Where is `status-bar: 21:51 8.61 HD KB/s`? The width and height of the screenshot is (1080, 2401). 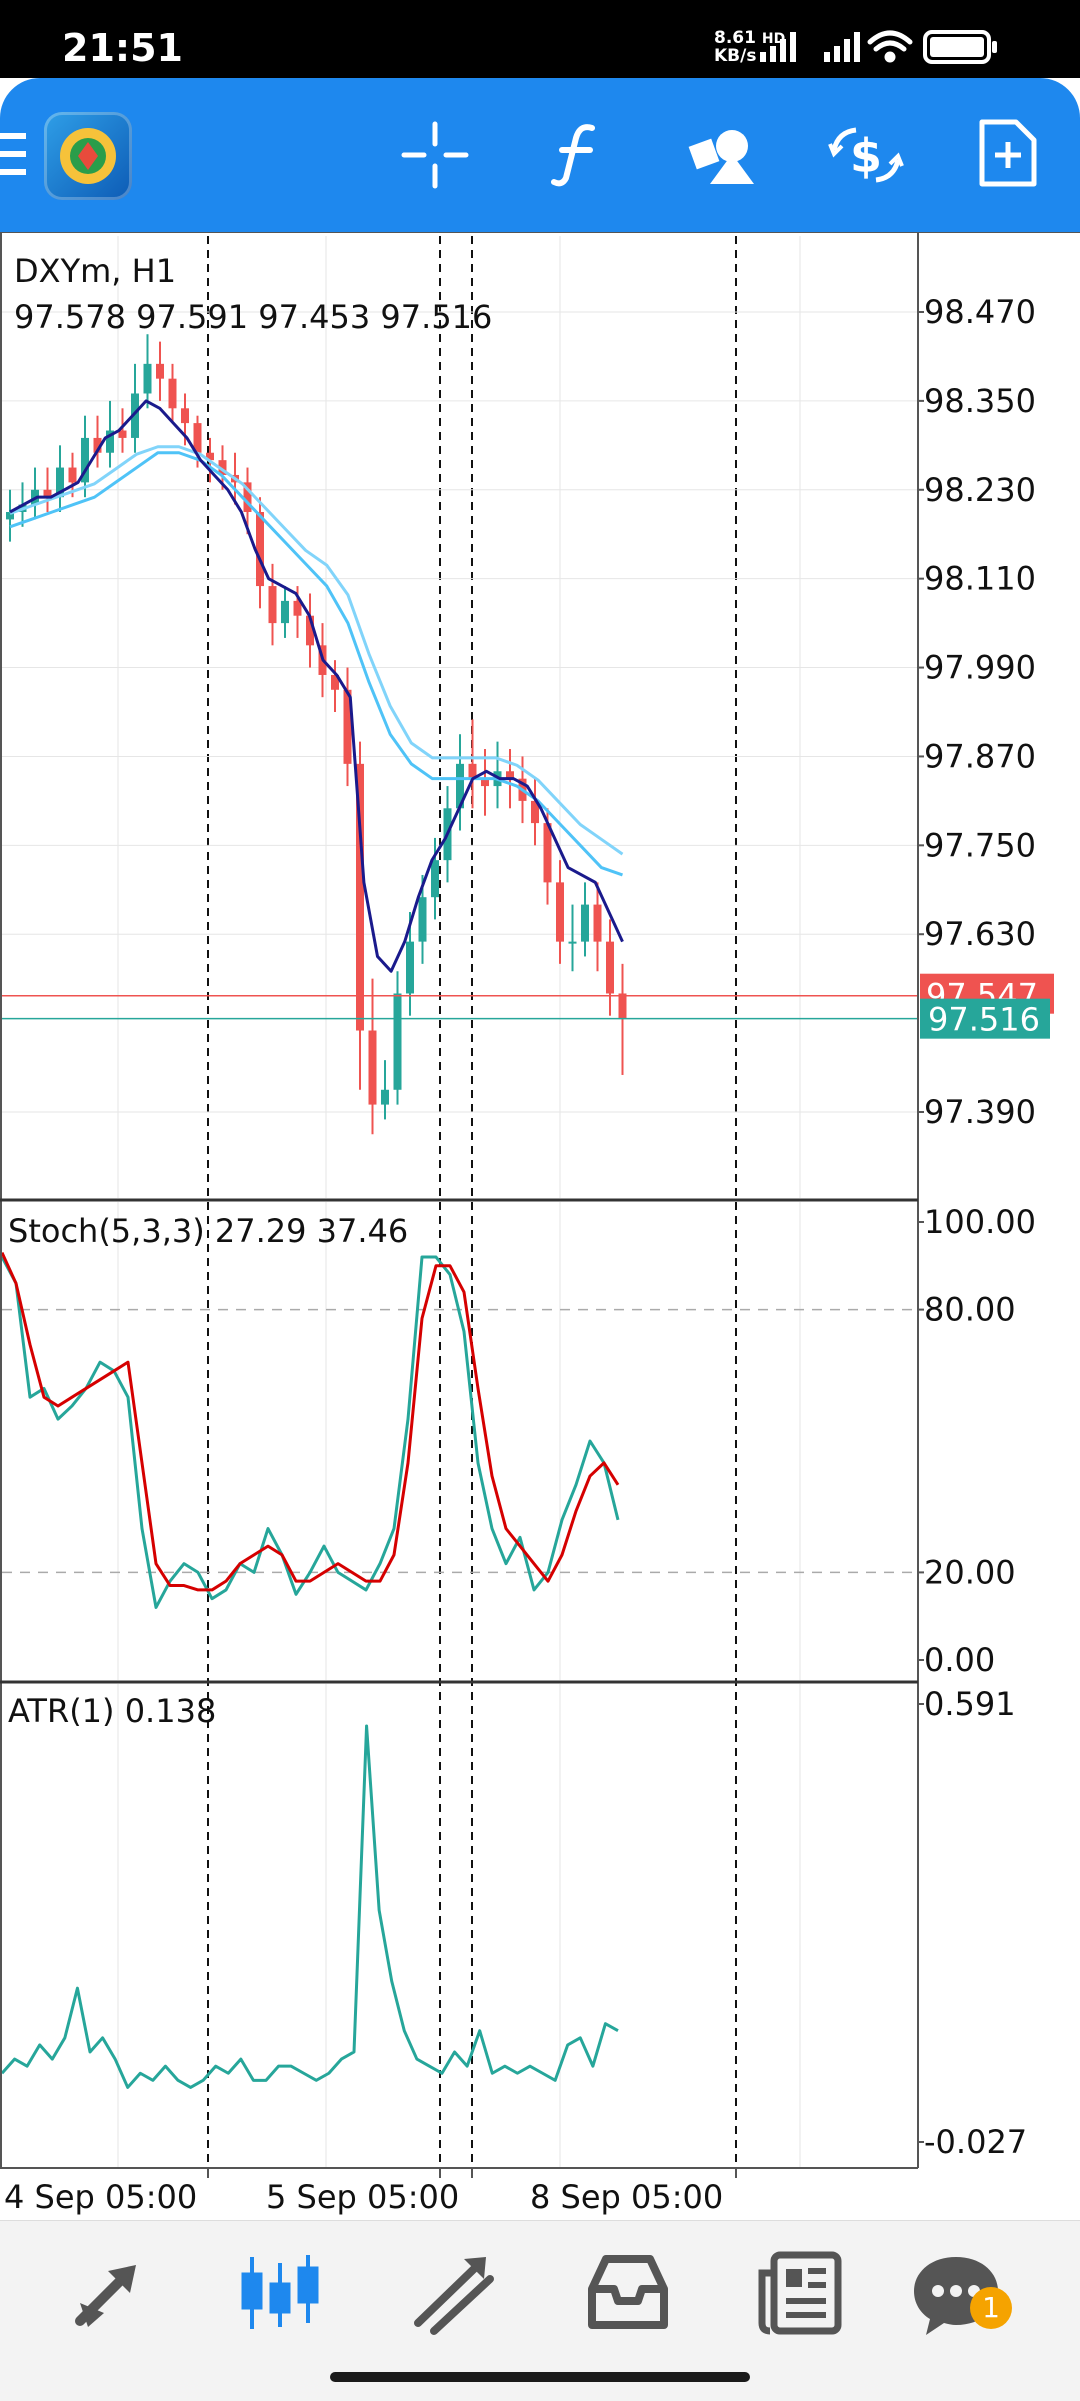
status-bar: 21:51 8.61 HD KB/s is located at coordinates (540, 39).